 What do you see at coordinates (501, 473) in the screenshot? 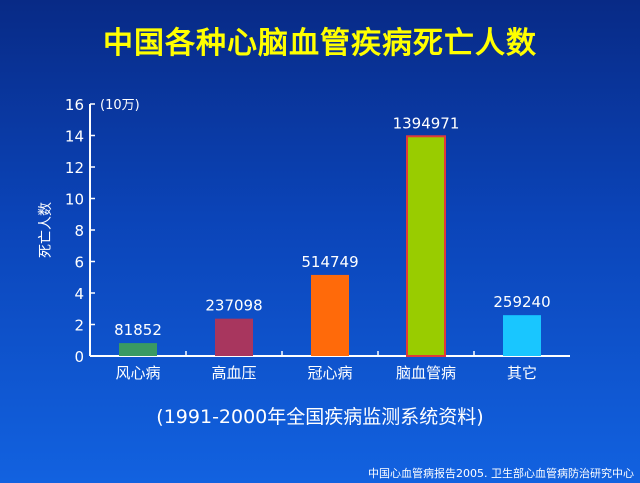
I see `source-note: 中国心血管病报告2005. 卫生部心血管病防治研究中心` at bounding box center [501, 473].